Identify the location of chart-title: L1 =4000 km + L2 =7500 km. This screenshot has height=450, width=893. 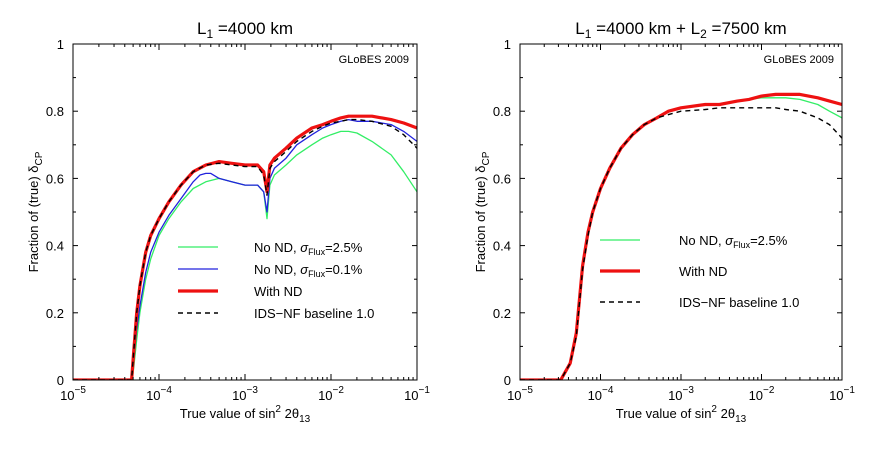
(680, 30).